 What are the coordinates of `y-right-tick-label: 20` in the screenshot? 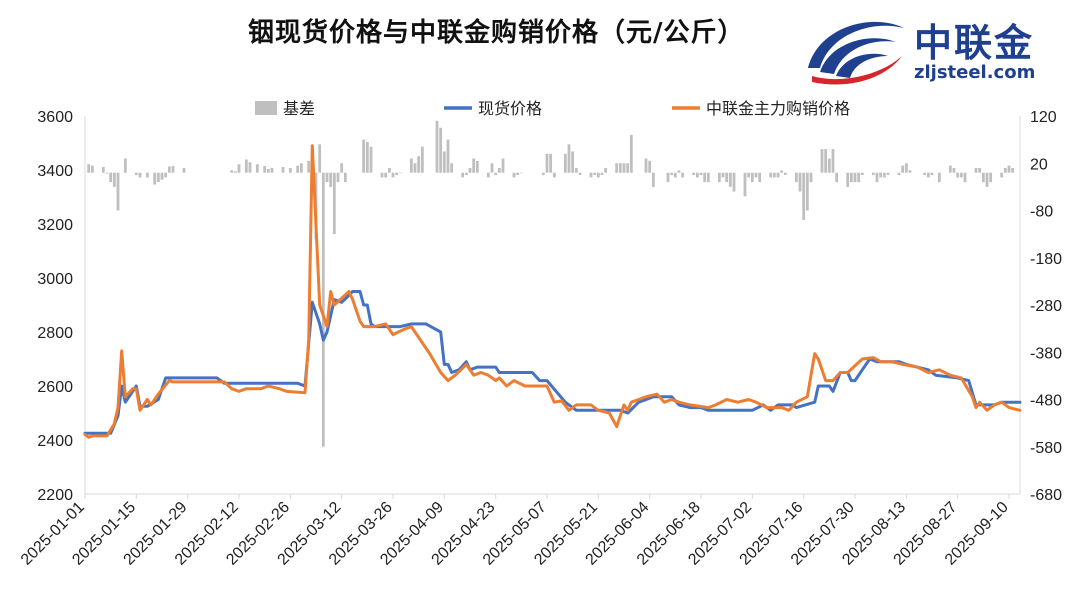 It's located at (1039, 164).